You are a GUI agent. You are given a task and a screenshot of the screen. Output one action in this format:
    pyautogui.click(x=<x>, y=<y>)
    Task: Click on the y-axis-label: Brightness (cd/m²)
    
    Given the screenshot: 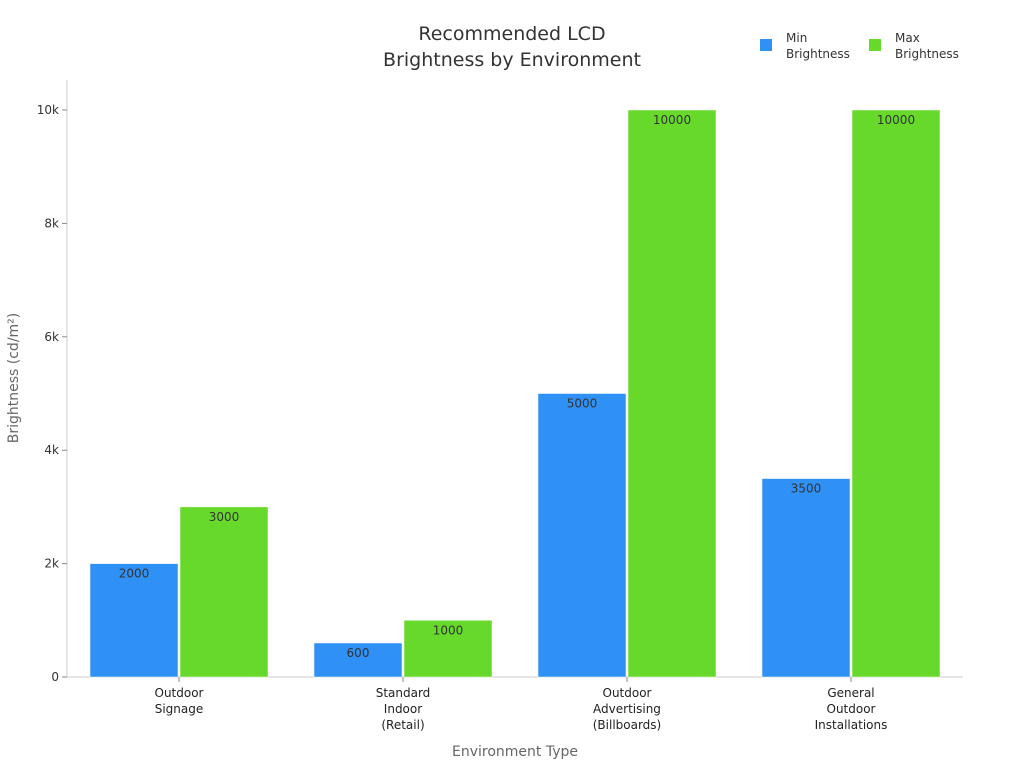 What is the action you would take?
    pyautogui.click(x=14, y=378)
    